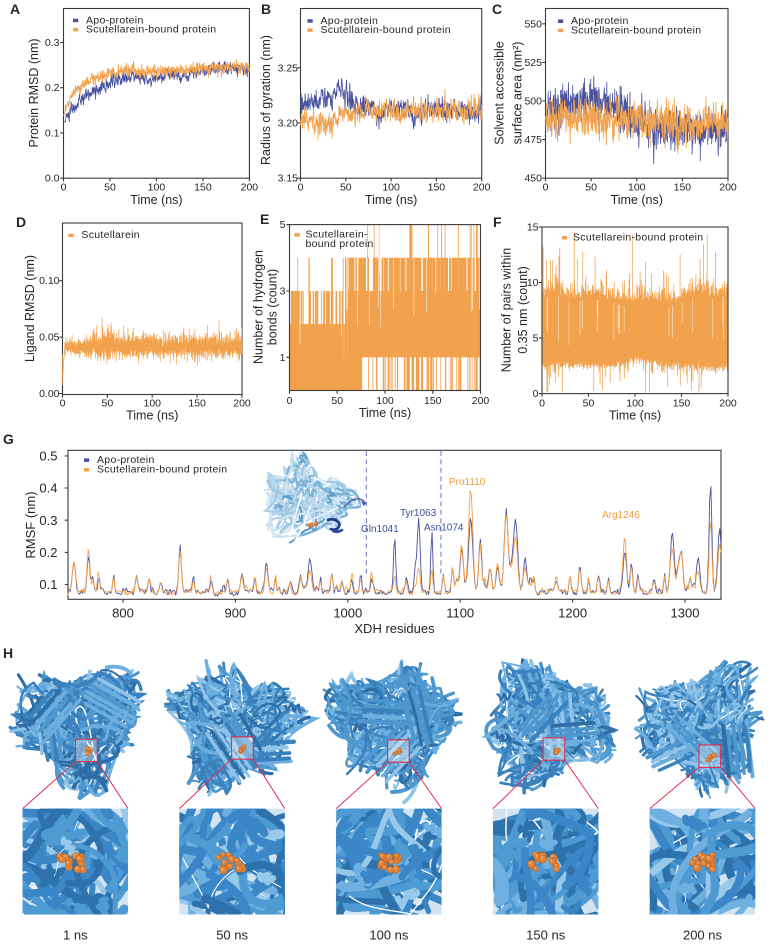 The width and height of the screenshot is (774, 948). What do you see at coordinates (533, 140) in the screenshot?
I see `svg-text: 475` at bounding box center [533, 140].